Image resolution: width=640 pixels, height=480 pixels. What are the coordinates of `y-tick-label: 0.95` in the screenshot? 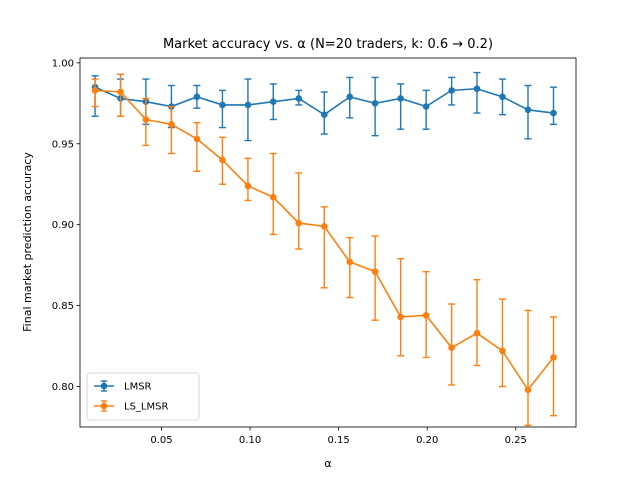 It's located at (63, 144).